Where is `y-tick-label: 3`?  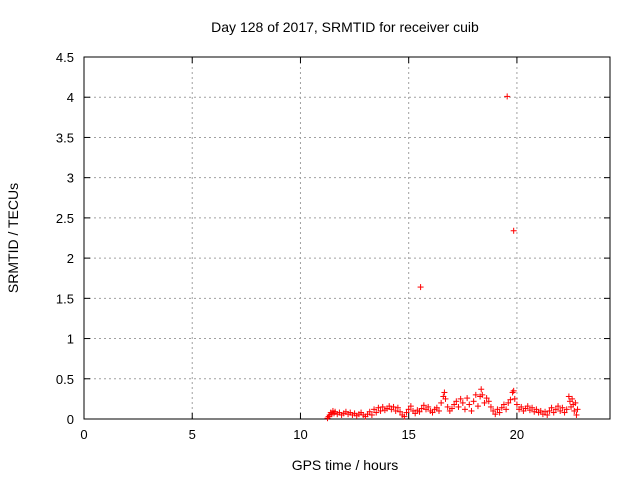 y-tick-label: 3 is located at coordinates (70, 178).